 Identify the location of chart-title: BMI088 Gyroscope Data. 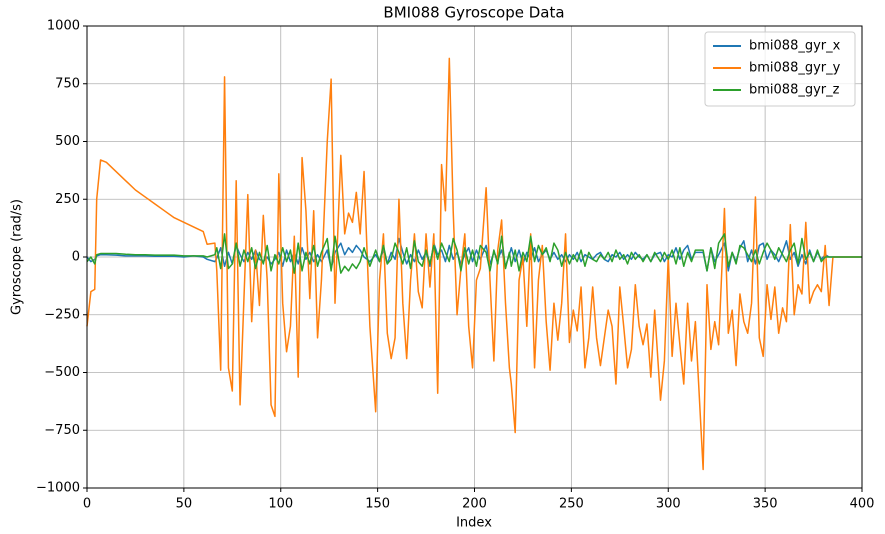
(473, 13).